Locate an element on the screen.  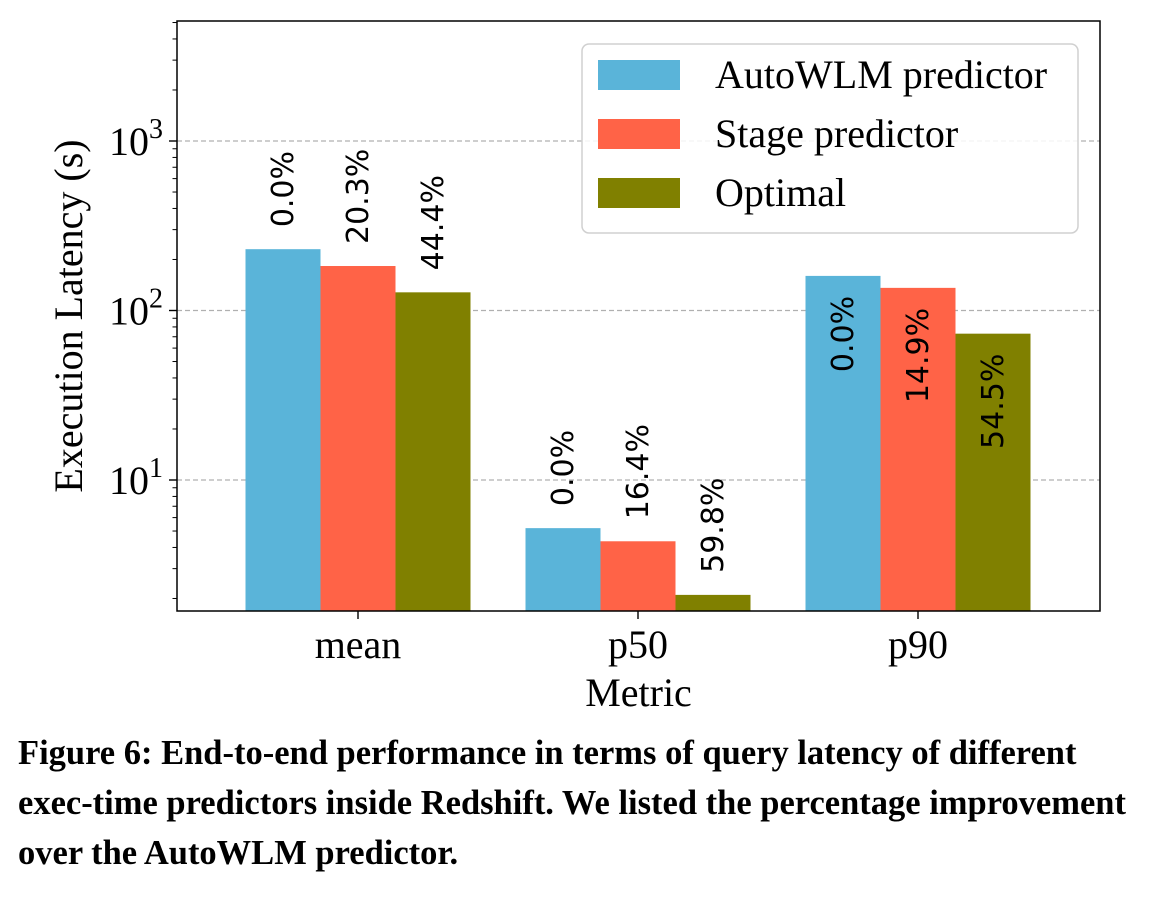
y-axis: 10¹ 10² 10³ is located at coordinates (143, 310).